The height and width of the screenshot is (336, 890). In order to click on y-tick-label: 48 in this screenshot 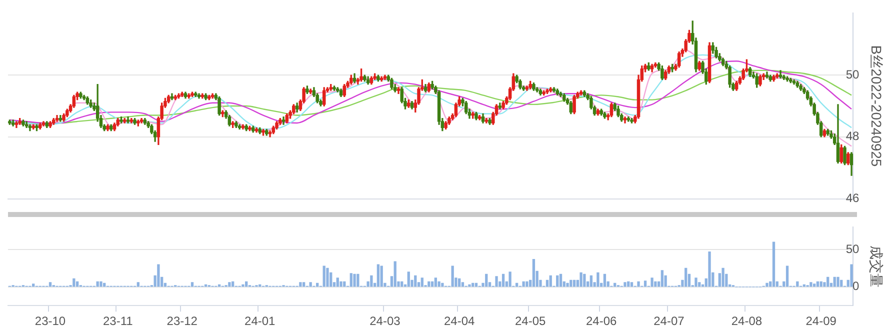, I will do `click(853, 136)`.